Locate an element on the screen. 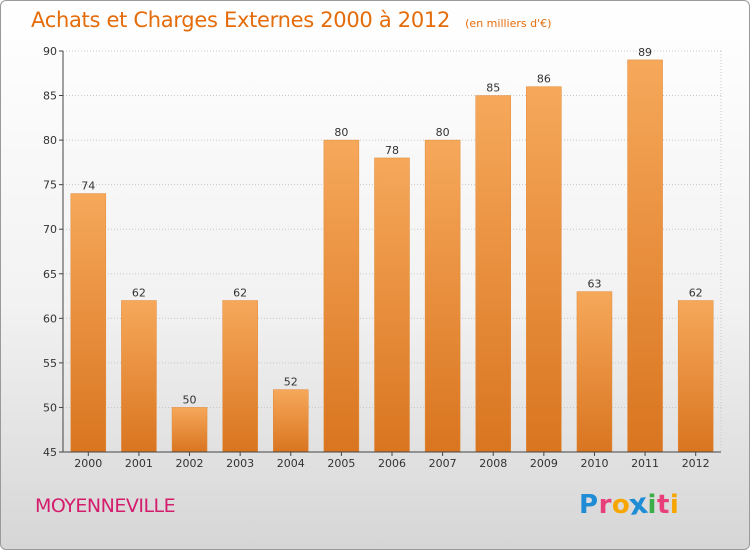 This screenshot has height=550, width=750. x-tick-label-2001: 2001 is located at coordinates (139, 463).